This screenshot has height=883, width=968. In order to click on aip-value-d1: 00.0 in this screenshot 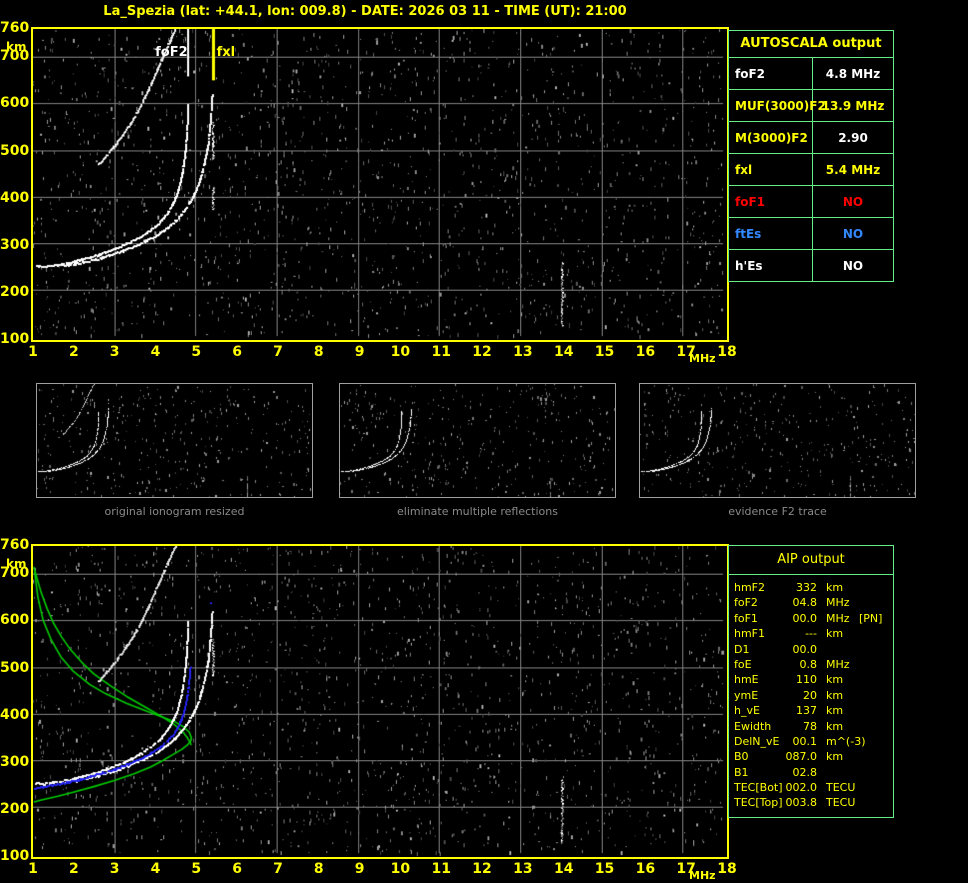, I will do `click(805, 649)`.